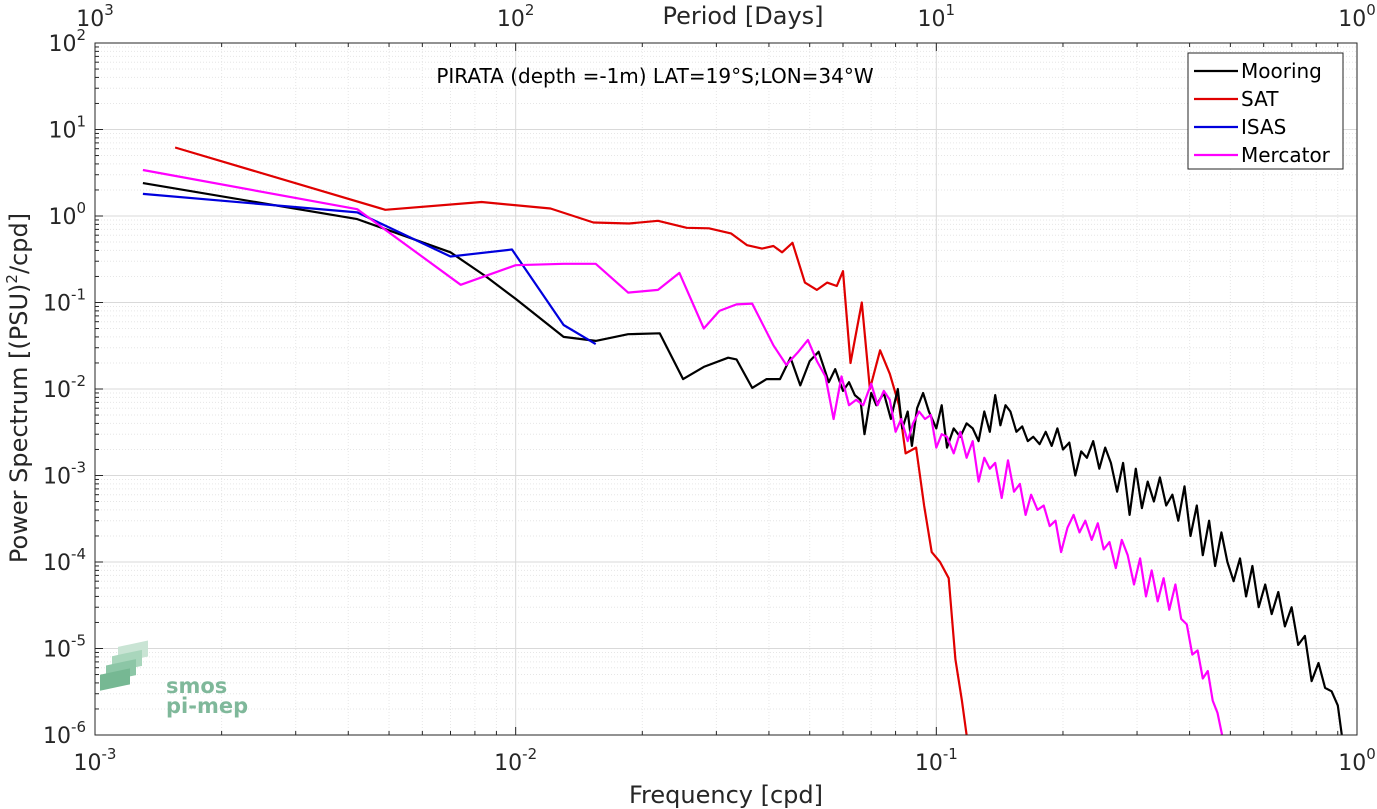  What do you see at coordinates (1260, 99) in the screenshot?
I see `legend-label-sat: SAT` at bounding box center [1260, 99].